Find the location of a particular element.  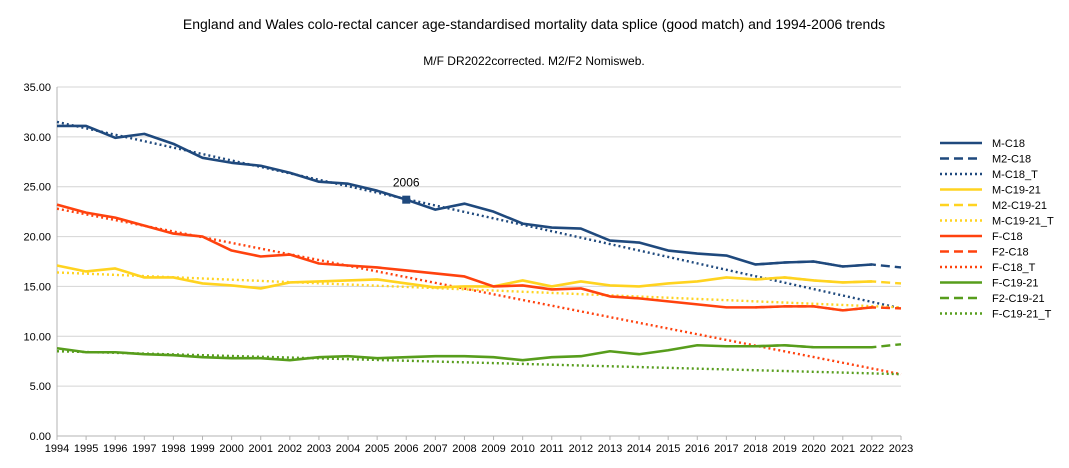

annotation: 2006 is located at coordinates (406, 190).